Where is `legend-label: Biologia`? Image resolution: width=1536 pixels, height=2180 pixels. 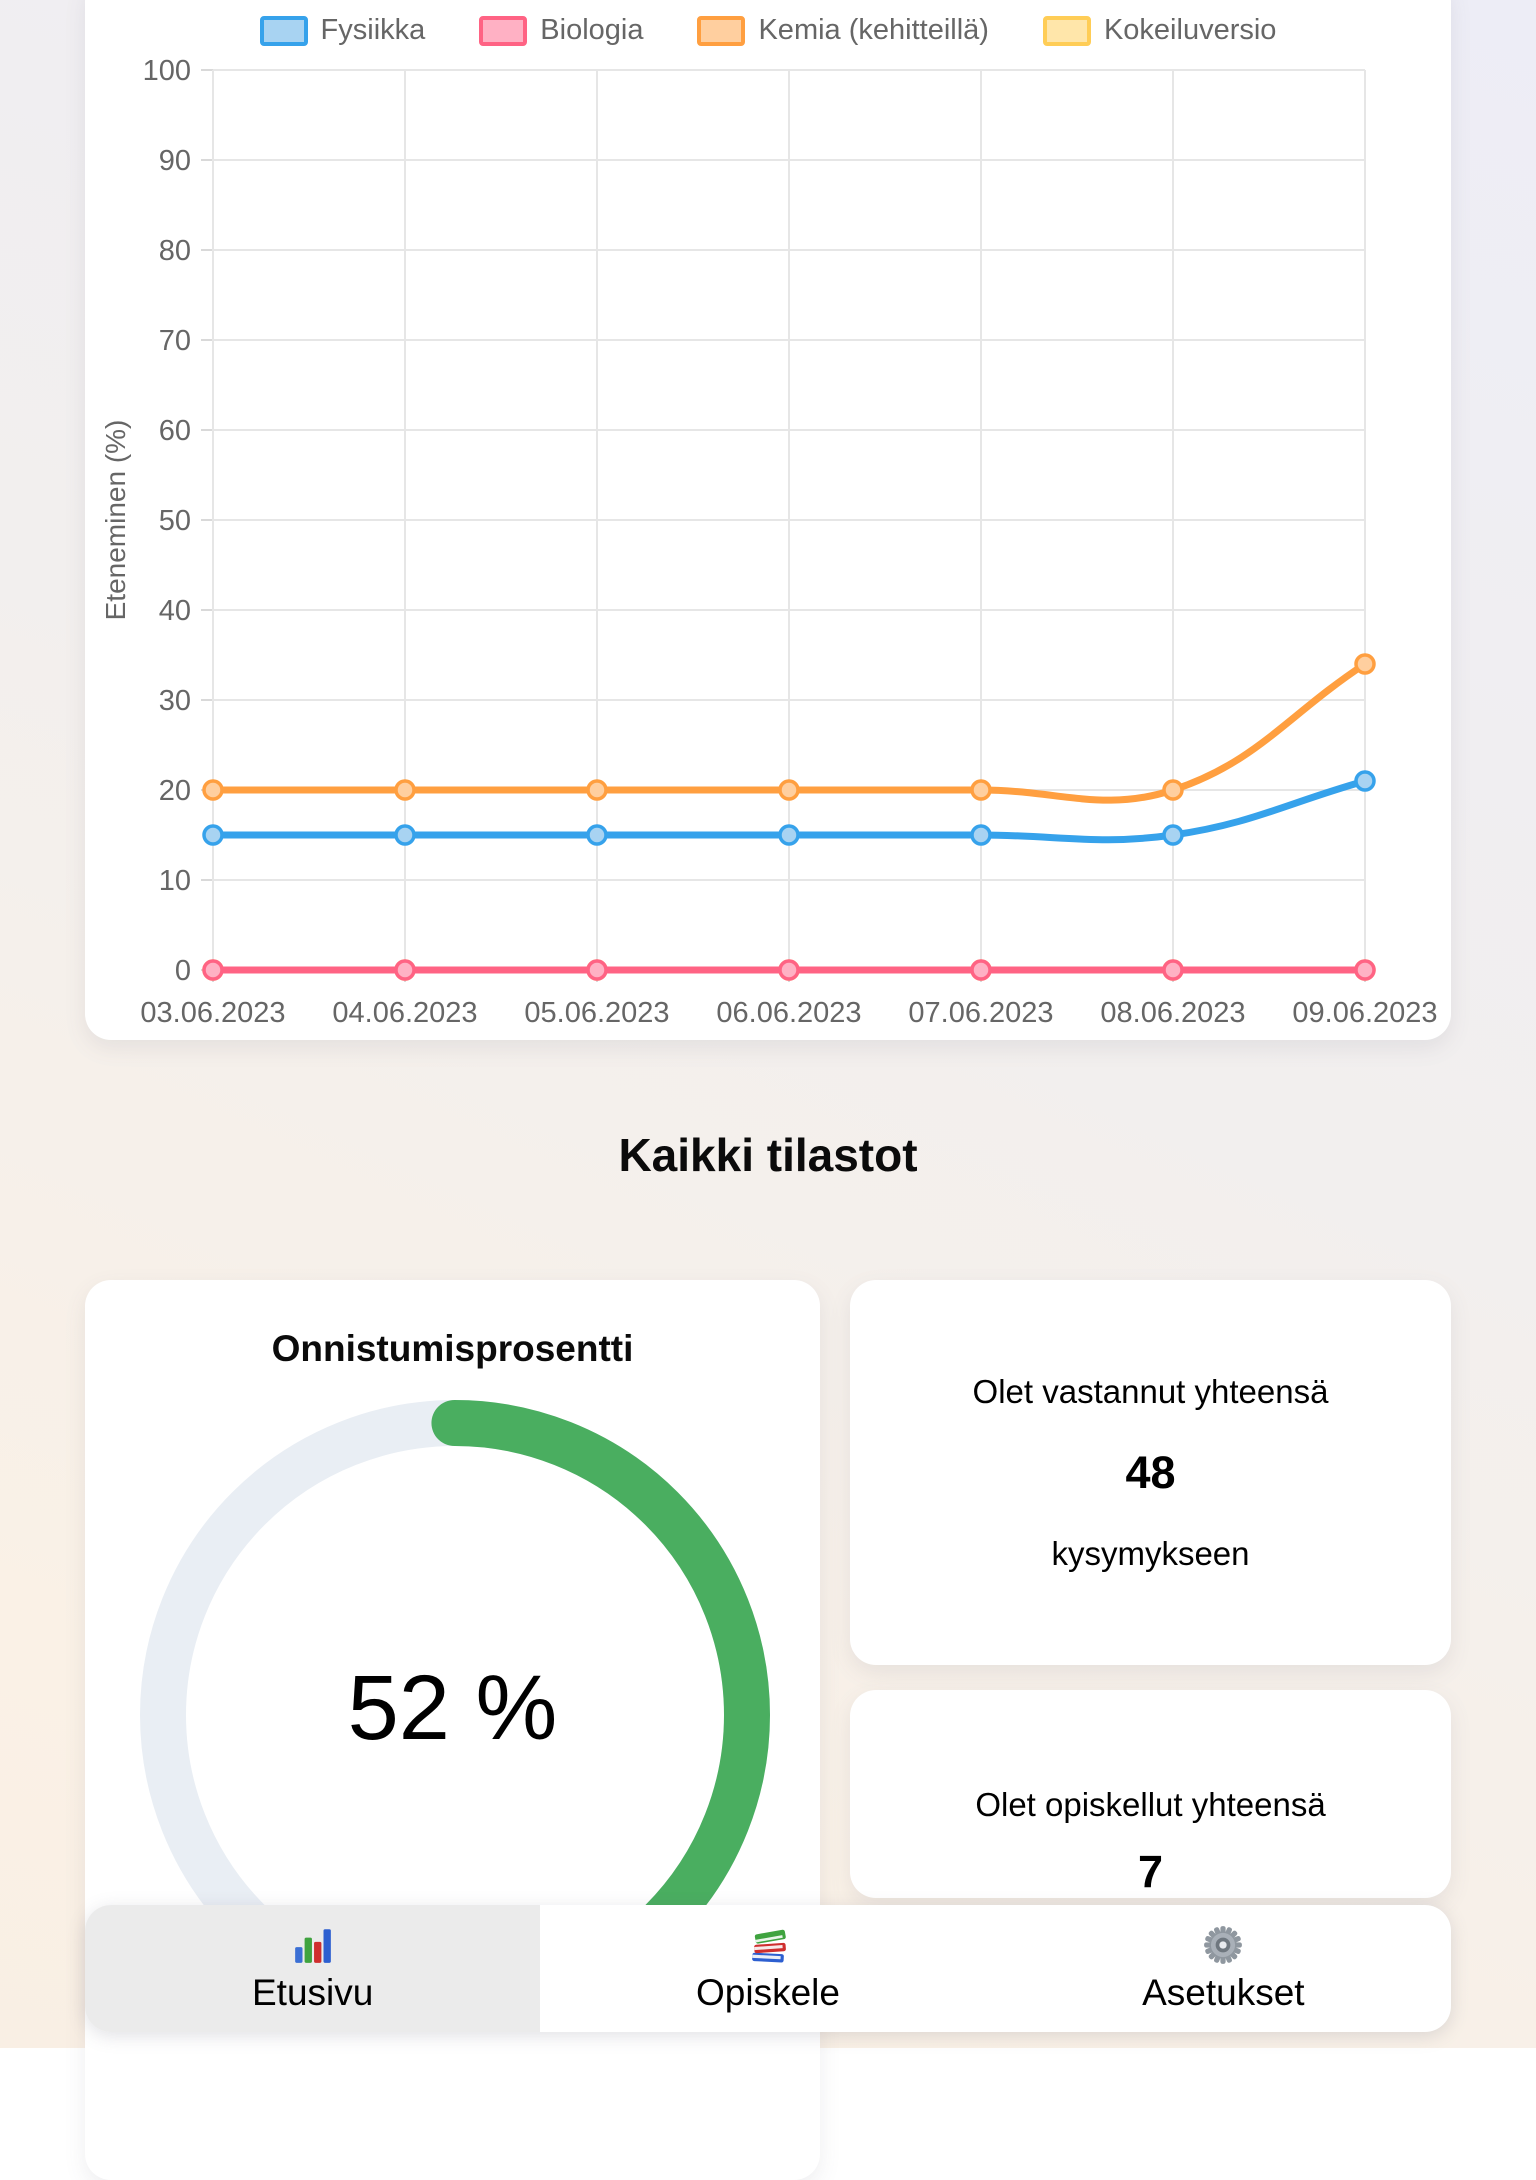 legend-label: Biologia is located at coordinates (592, 30).